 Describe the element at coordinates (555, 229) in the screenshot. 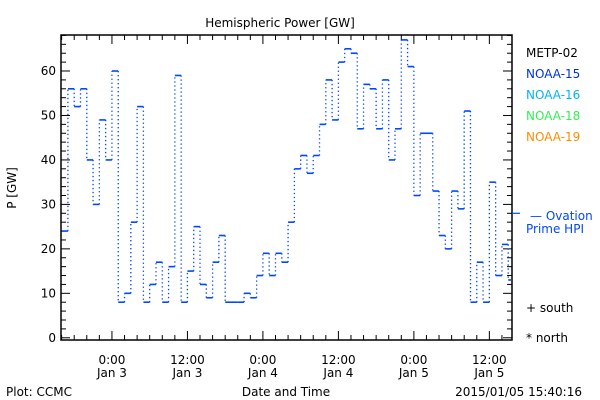

I see `ovation-label-2: Prime HPI` at that location.